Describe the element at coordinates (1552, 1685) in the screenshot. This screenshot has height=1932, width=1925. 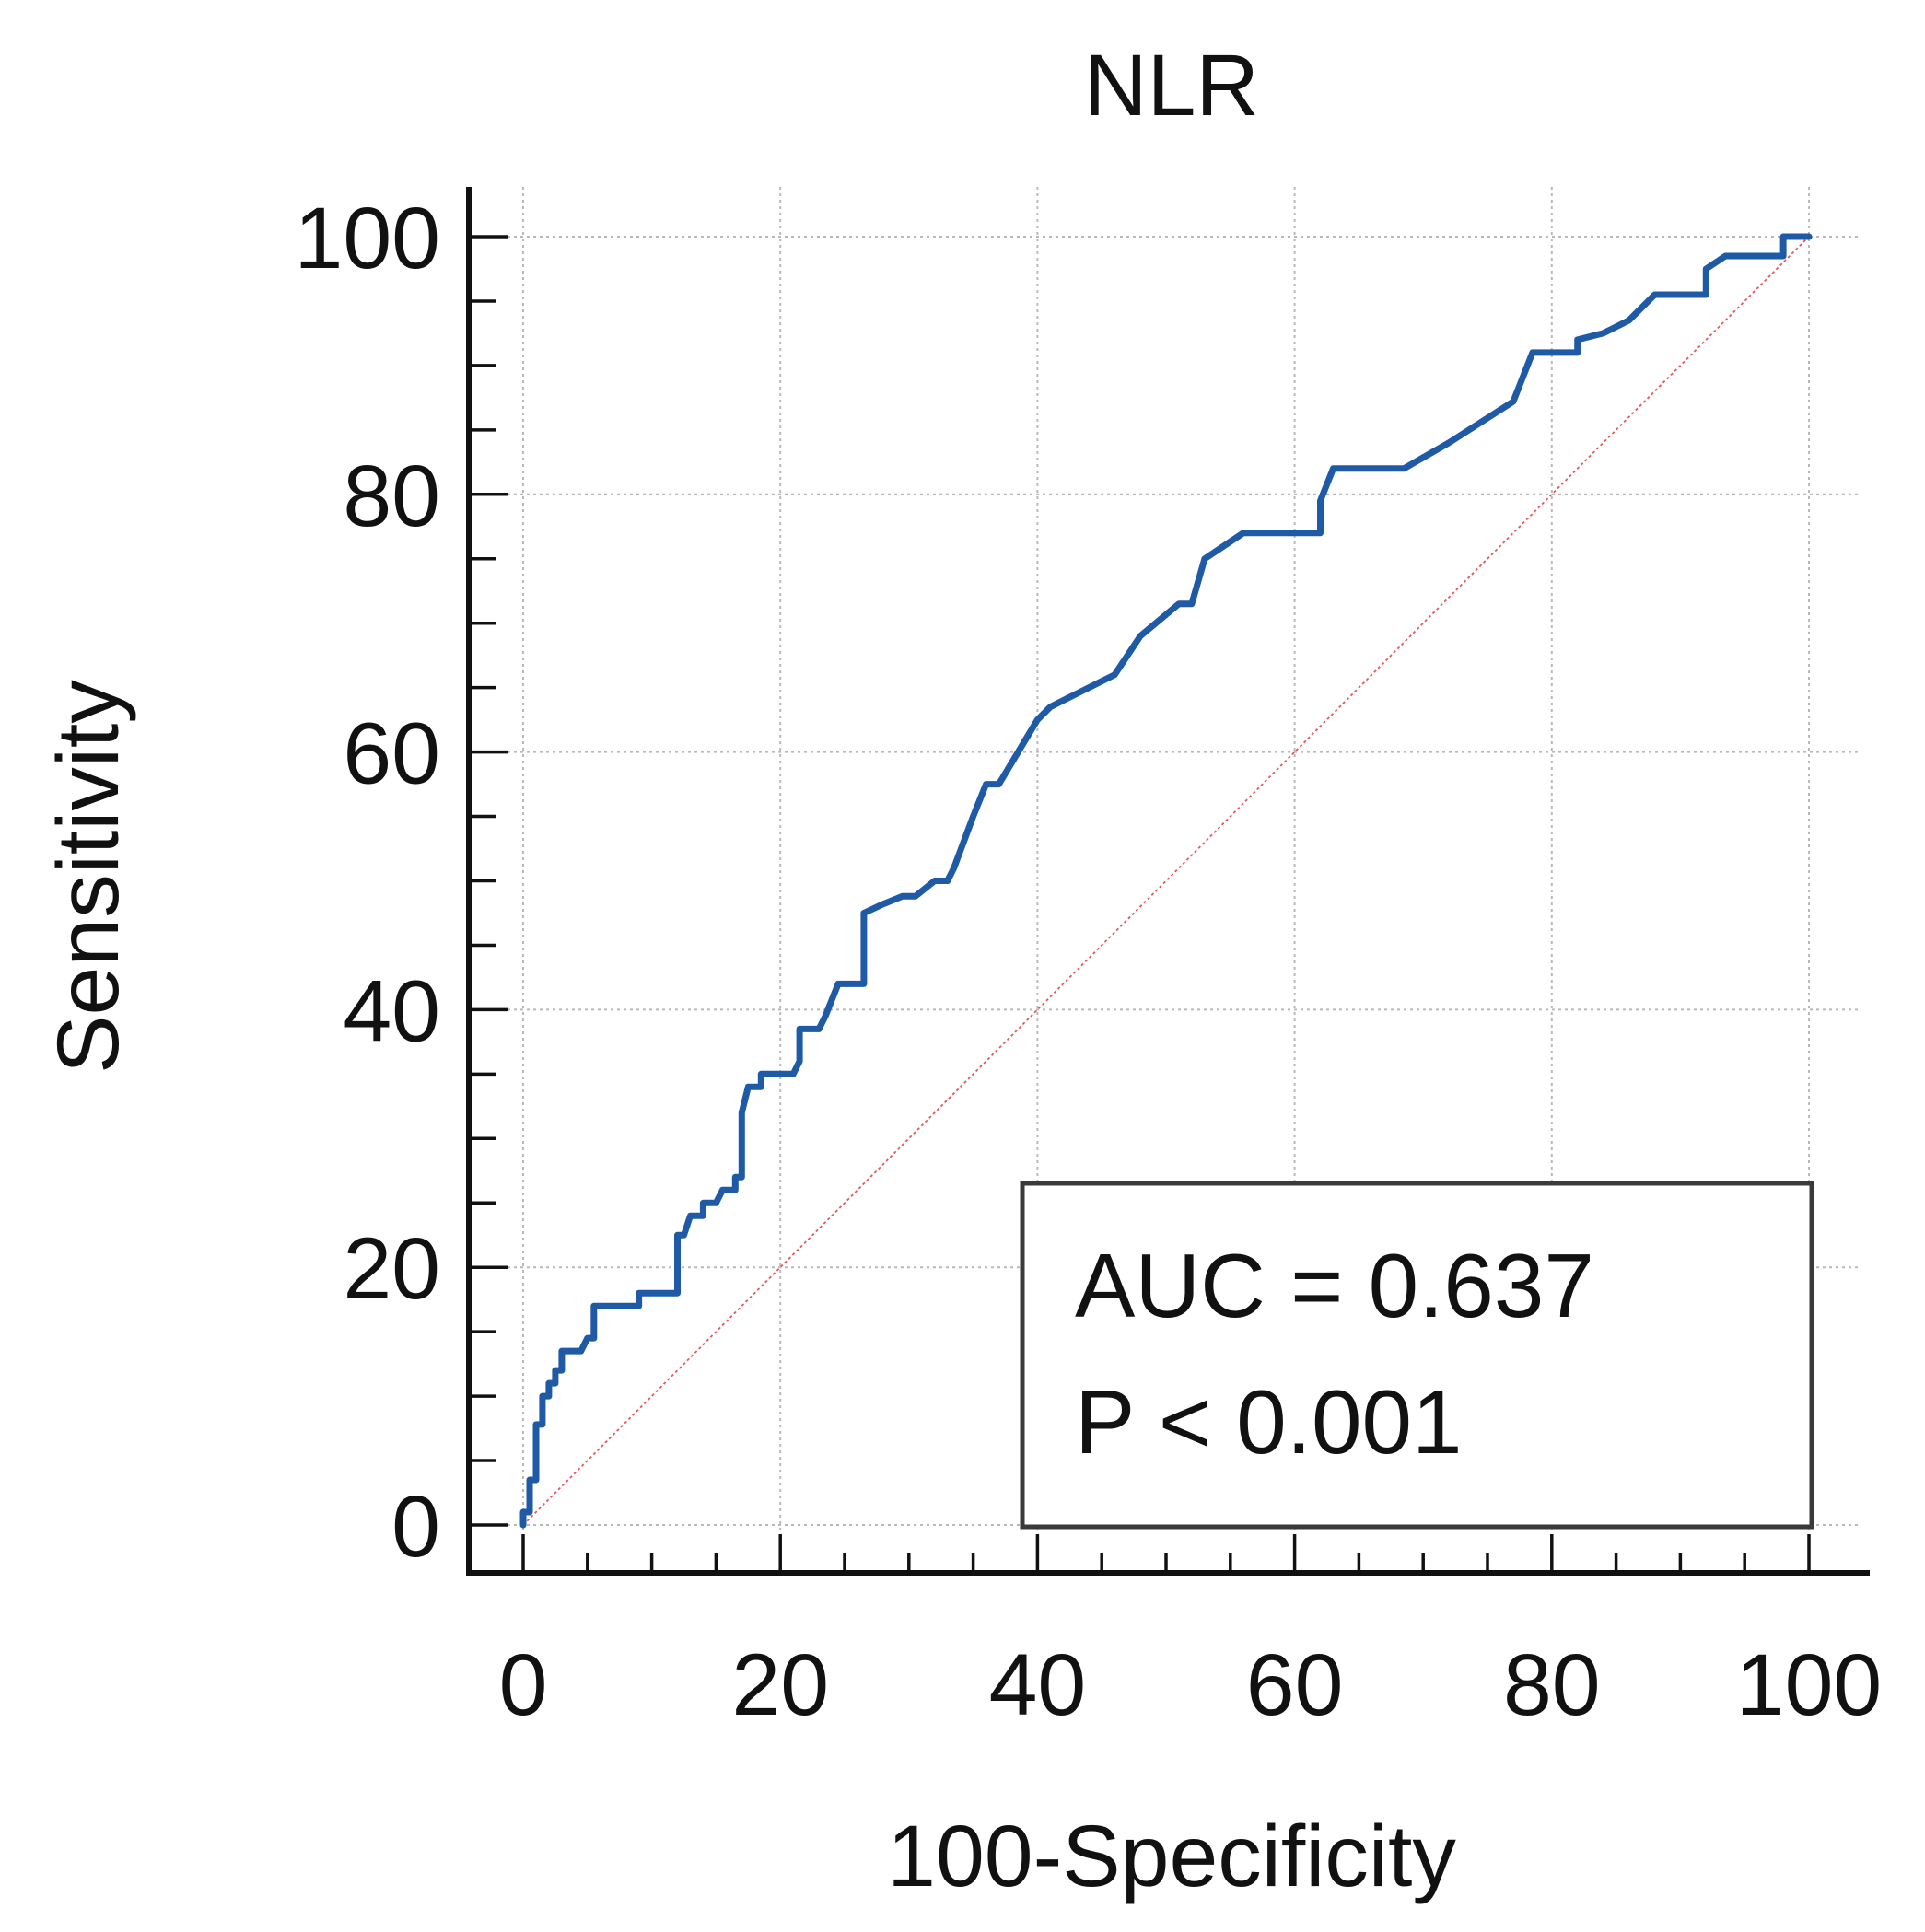
I see `x-tick-label: 80` at that location.